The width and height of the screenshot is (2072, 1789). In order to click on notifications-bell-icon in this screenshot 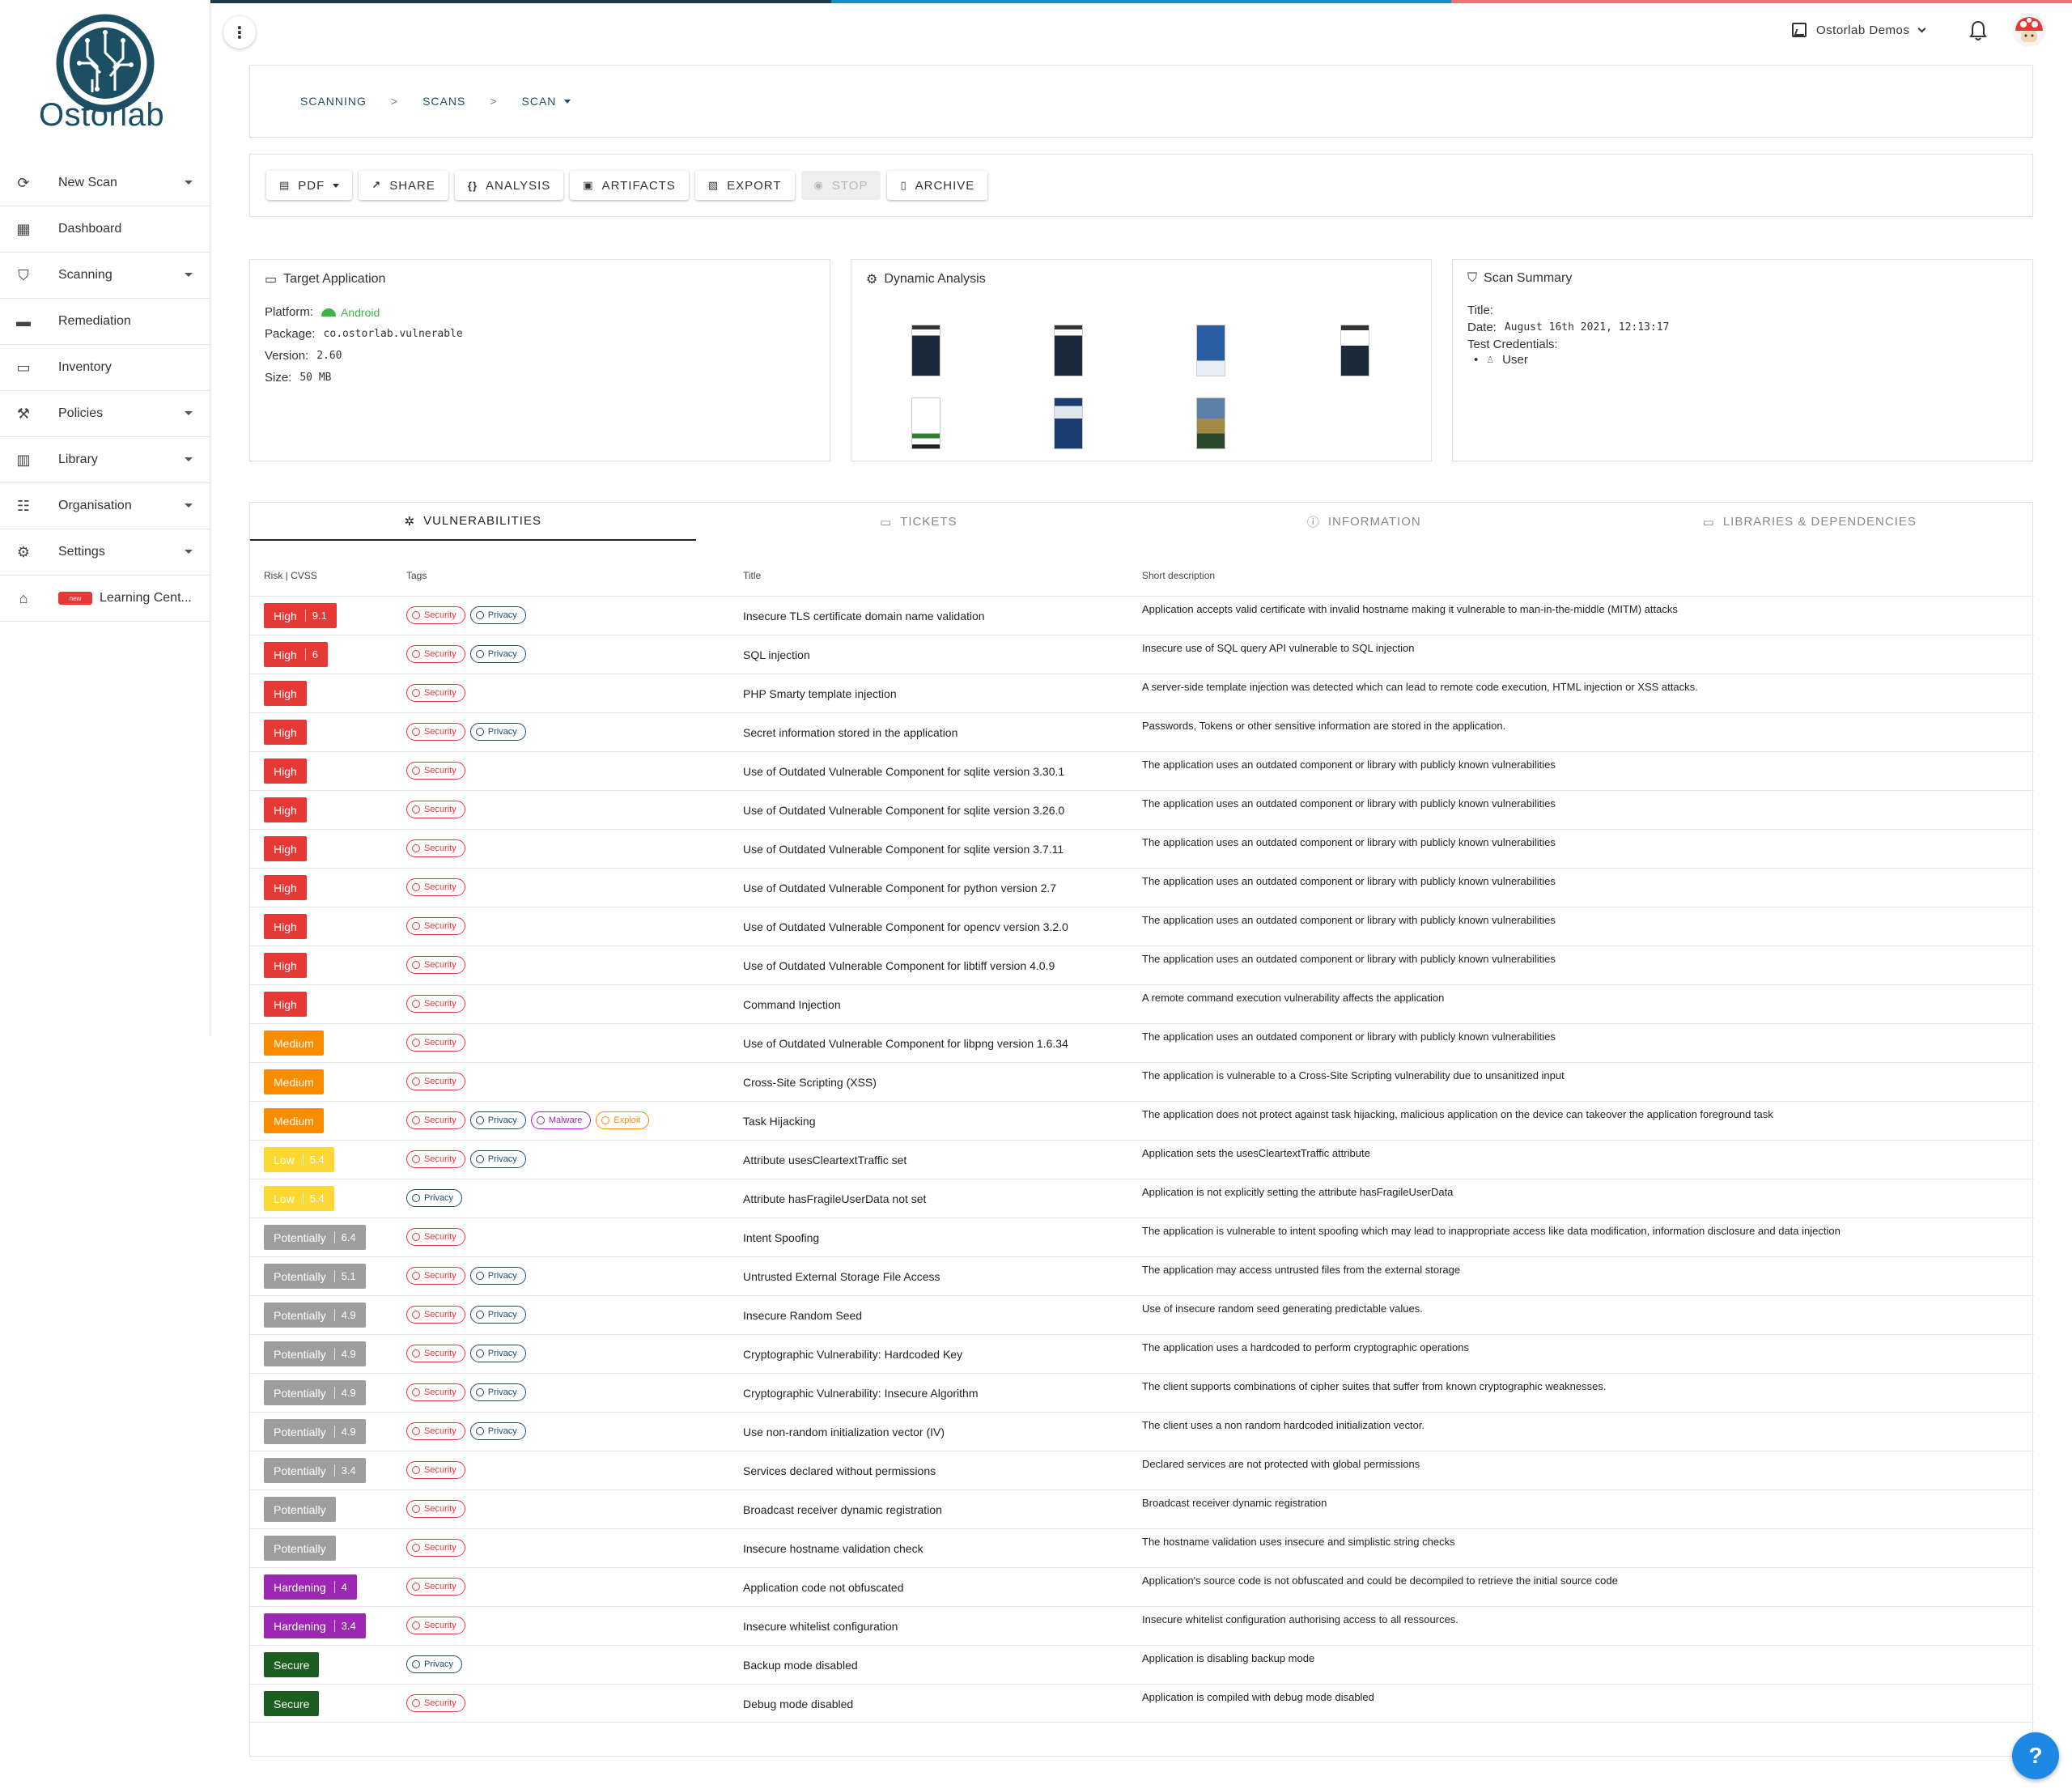, I will do `click(1978, 30)`.